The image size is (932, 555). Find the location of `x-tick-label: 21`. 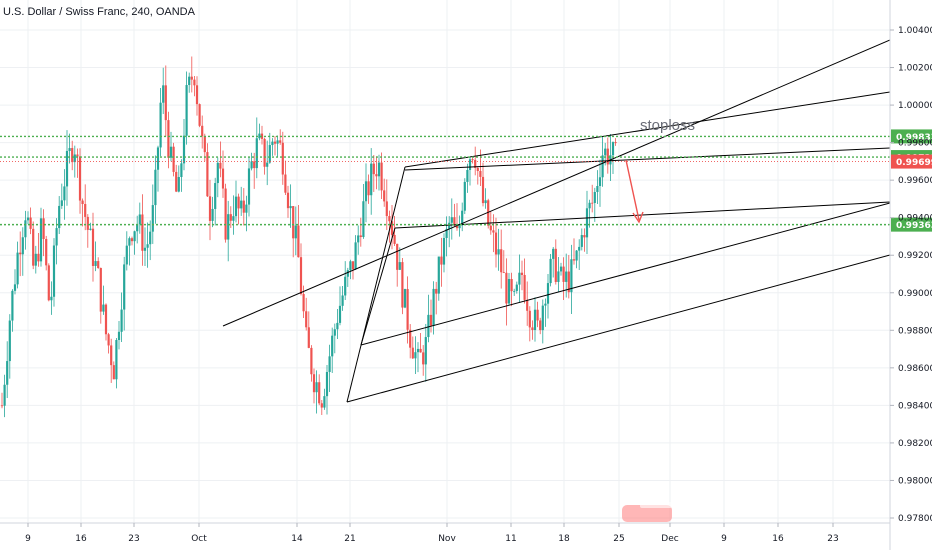

x-tick-label: 21 is located at coordinates (349, 539).